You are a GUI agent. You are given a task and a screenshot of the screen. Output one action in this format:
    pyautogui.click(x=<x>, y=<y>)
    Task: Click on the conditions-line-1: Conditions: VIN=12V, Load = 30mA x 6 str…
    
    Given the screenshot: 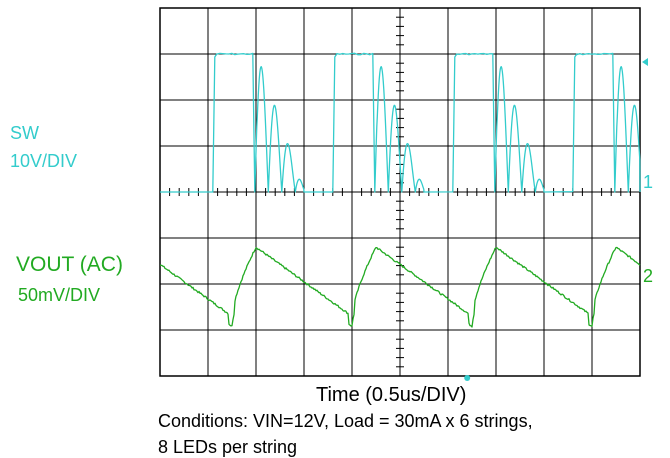 What is the action you would take?
    pyautogui.click(x=345, y=421)
    